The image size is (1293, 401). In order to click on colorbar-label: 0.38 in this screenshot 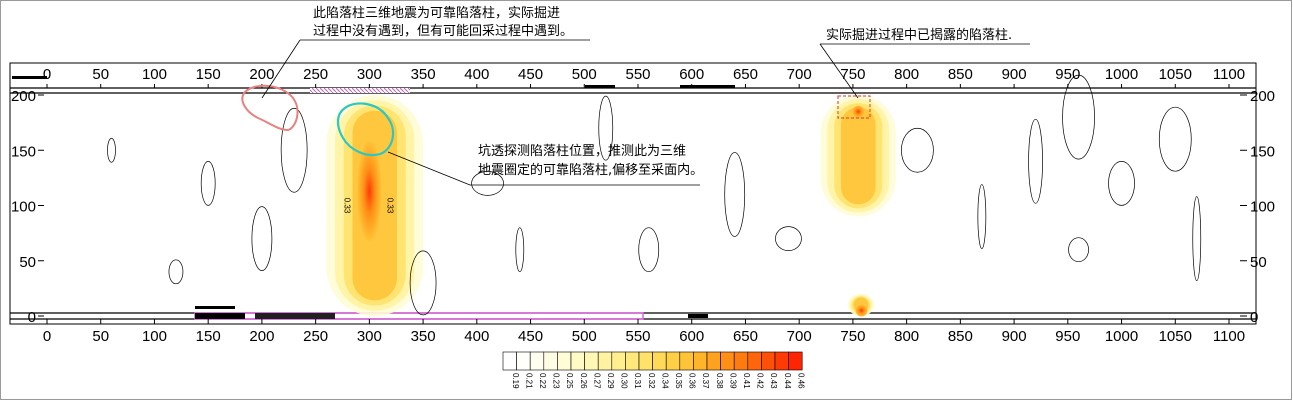, I will do `click(719, 381)`.